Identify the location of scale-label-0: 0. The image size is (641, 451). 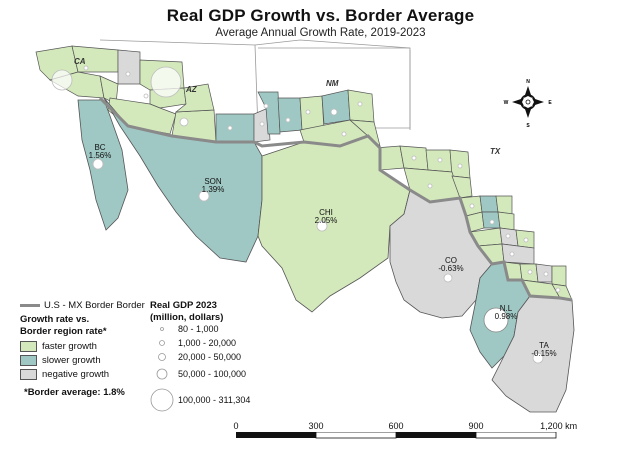
(236, 426).